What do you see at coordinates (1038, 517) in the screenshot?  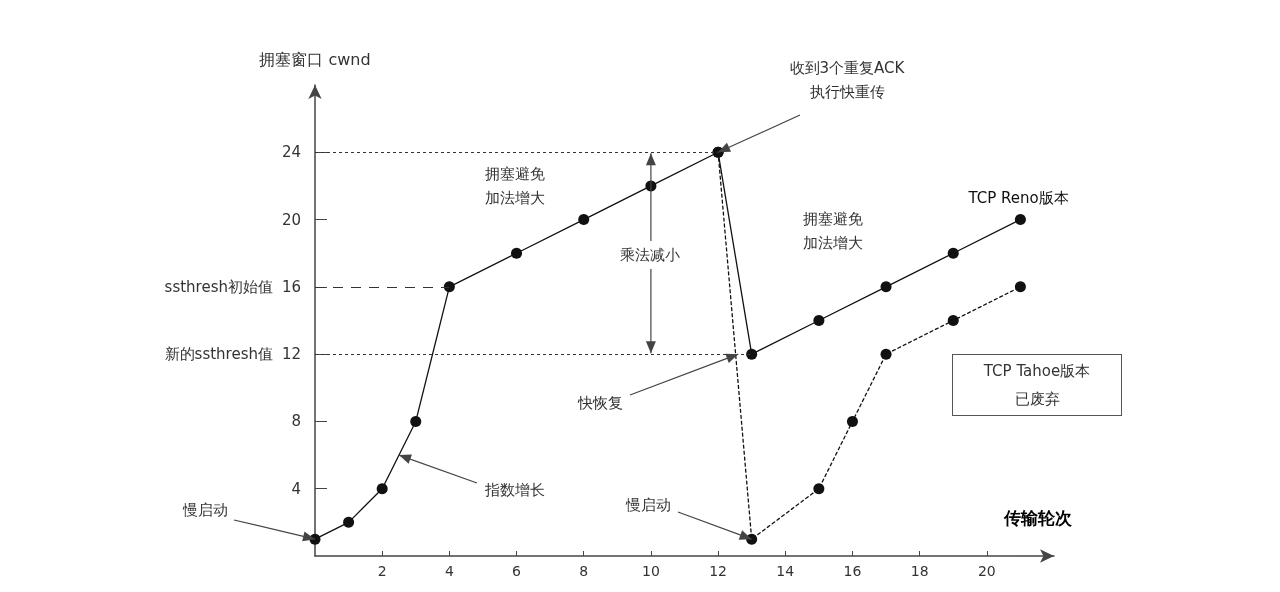 I see `x-axis-title: 传输轮次` at bounding box center [1038, 517].